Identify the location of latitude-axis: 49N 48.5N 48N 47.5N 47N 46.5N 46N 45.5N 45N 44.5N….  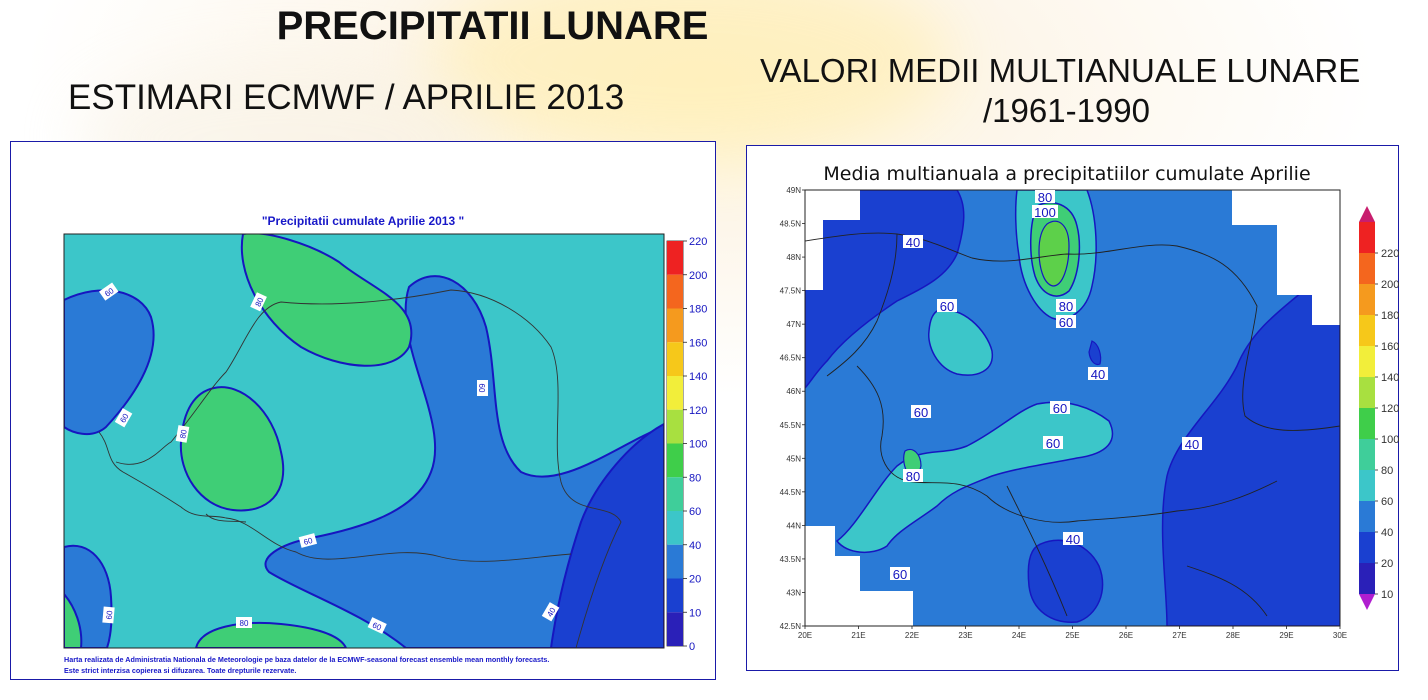
(792, 408).